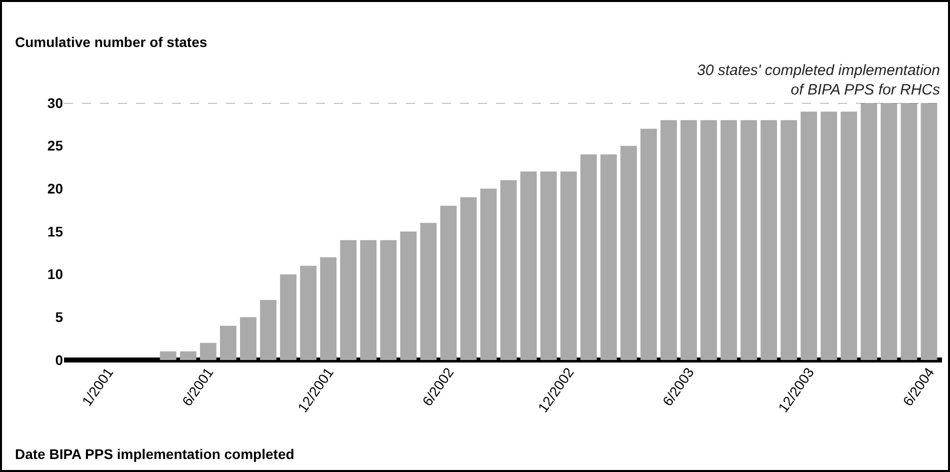 This screenshot has width=950, height=472. What do you see at coordinates (154, 454) in the screenshot?
I see `x-axis-title: Date BIPA PPS implementation completed` at bounding box center [154, 454].